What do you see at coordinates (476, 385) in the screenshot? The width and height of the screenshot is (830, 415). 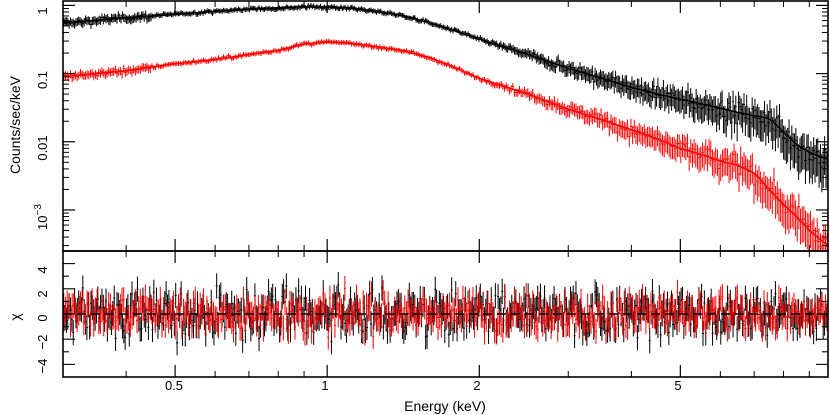 I see `x-tick-label-2: 2` at bounding box center [476, 385].